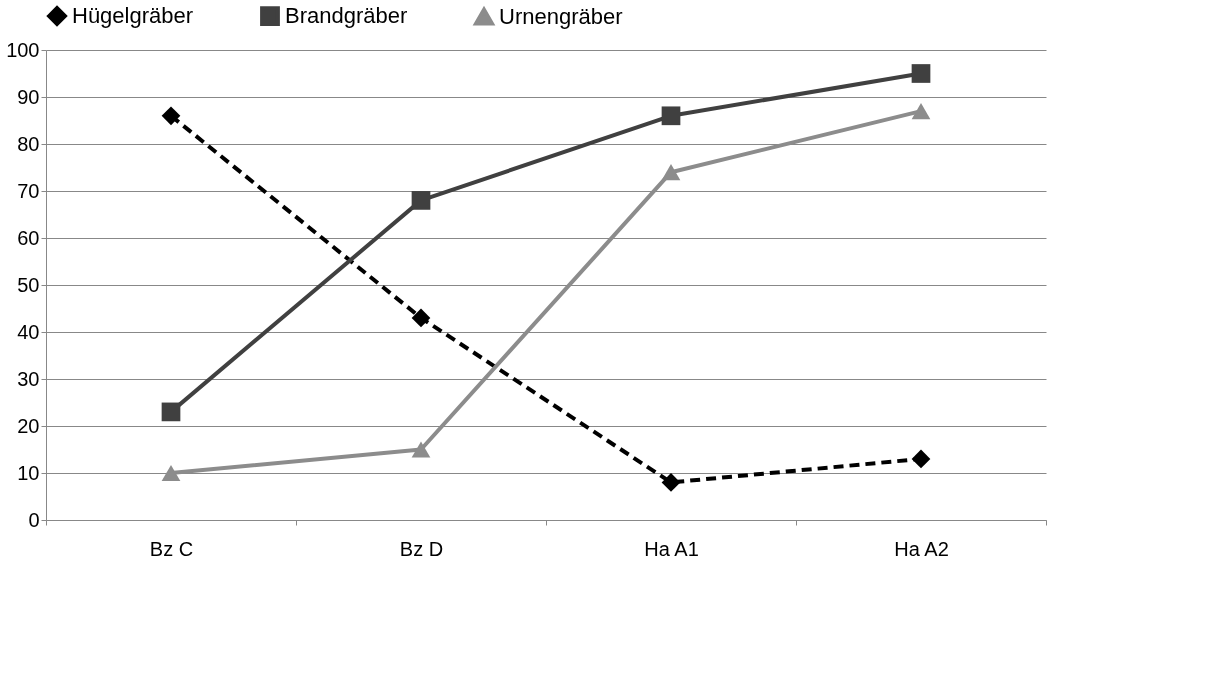 This screenshot has height=675, width=1205. I want to click on y-tick-label: 80, so click(28, 143).